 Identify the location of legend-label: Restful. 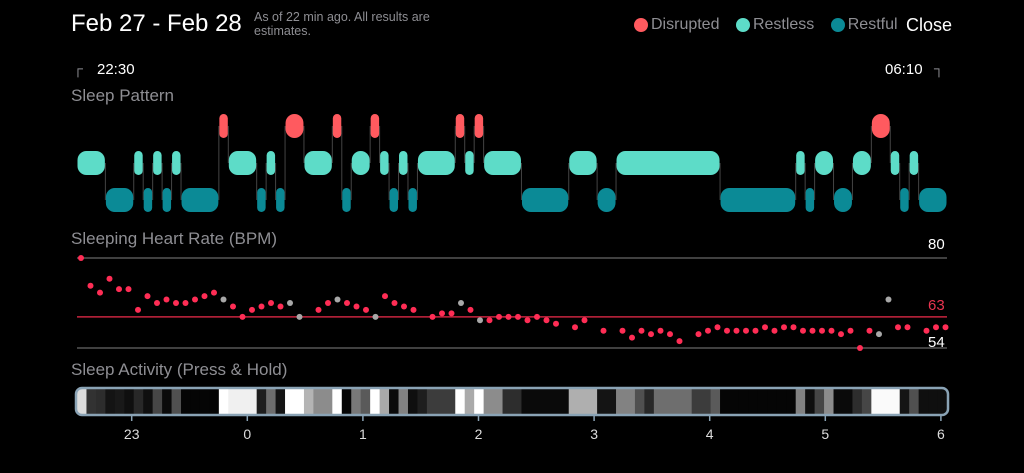
(872, 24).